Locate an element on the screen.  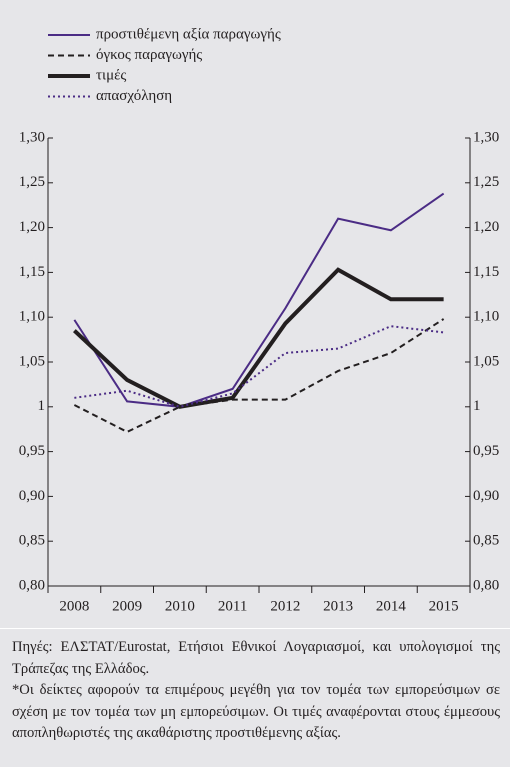
y-tick-label: 1 is located at coordinates (42, 406).